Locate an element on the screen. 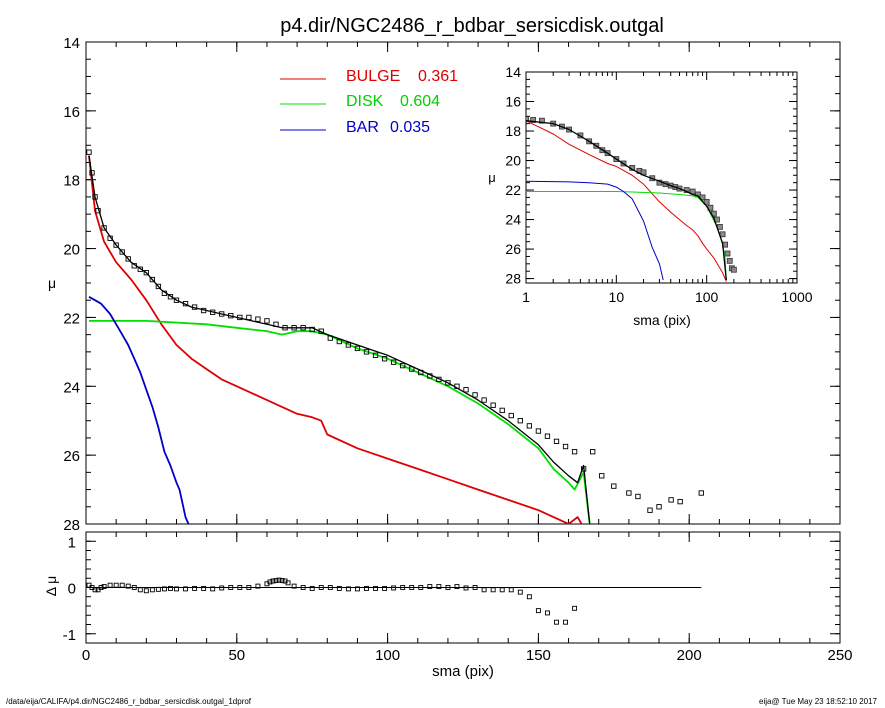 The image size is (885, 708). inset-x-tick-label: 1000 is located at coordinates (796, 297).